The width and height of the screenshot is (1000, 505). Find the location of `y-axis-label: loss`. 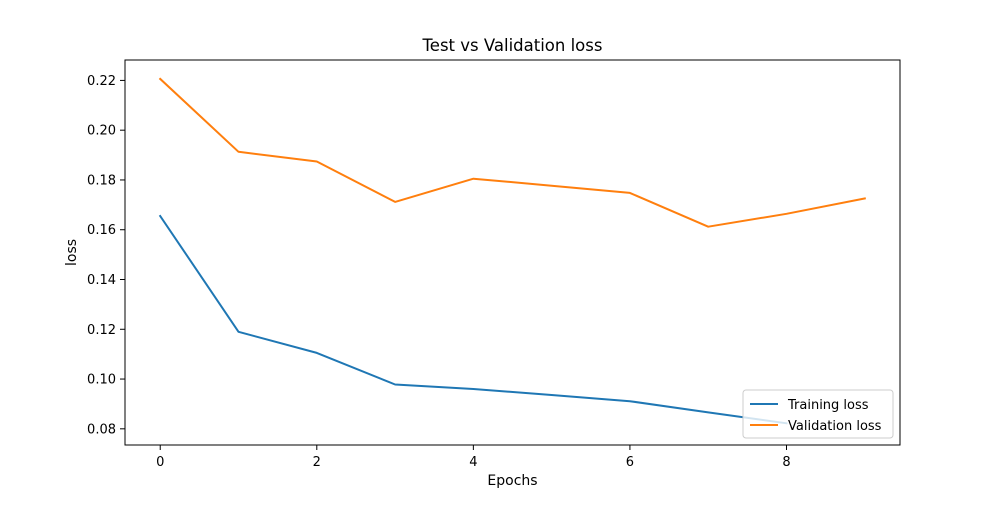

y-axis-label: loss is located at coordinates (72, 252).